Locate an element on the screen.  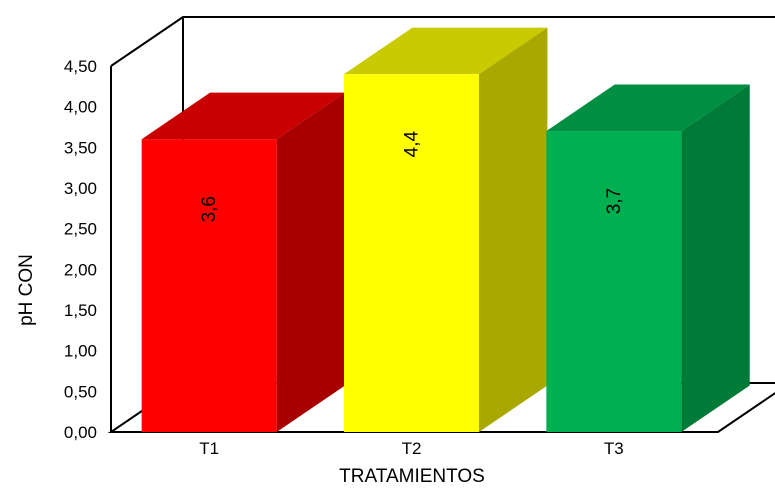
data-label: 3,6 is located at coordinates (209, 209).